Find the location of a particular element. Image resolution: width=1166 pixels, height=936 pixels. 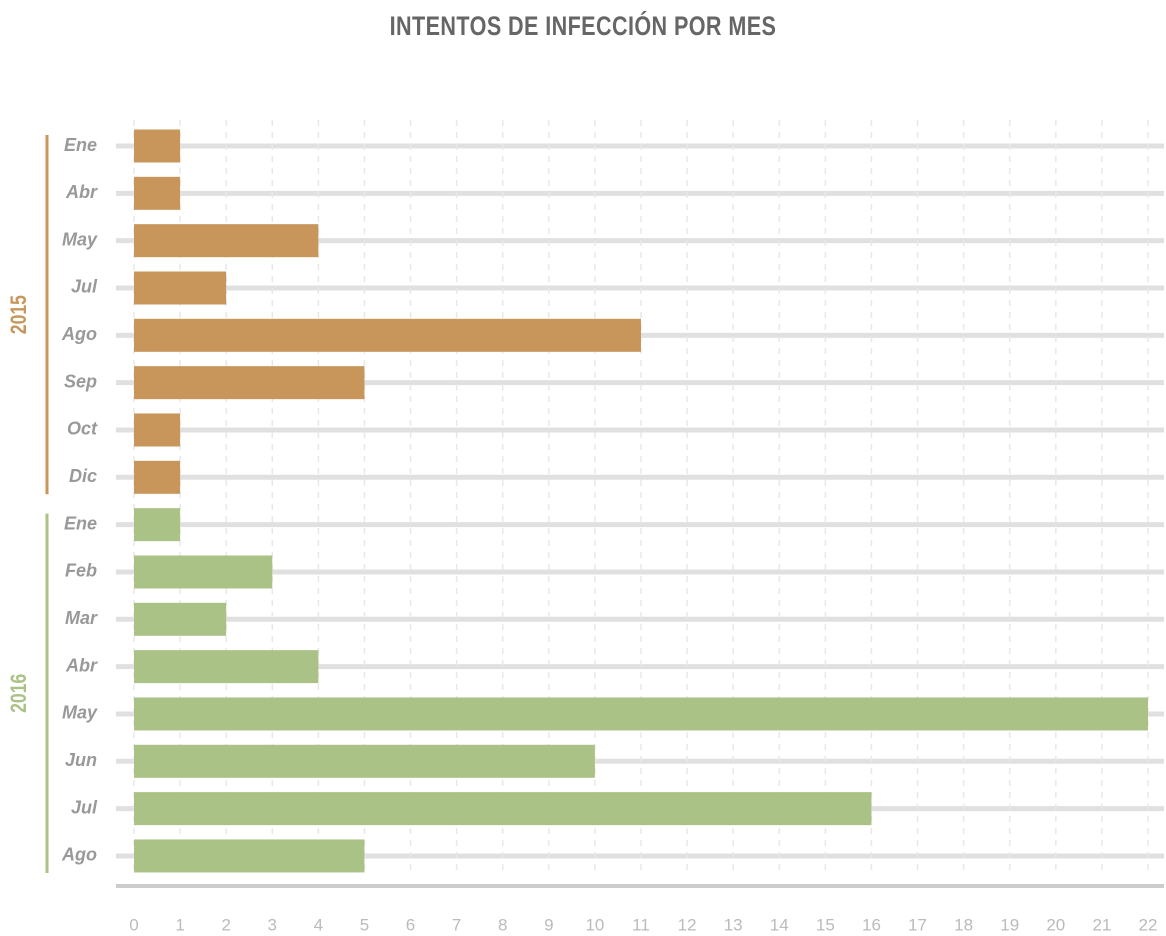

x-tick-label: 20 is located at coordinates (1055, 924).